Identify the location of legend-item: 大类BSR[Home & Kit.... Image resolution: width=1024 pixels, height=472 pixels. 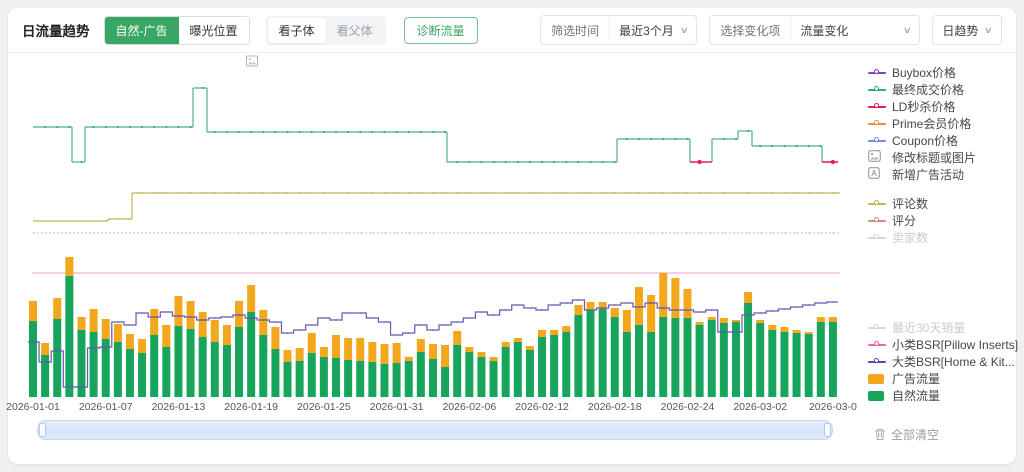
(943, 361).